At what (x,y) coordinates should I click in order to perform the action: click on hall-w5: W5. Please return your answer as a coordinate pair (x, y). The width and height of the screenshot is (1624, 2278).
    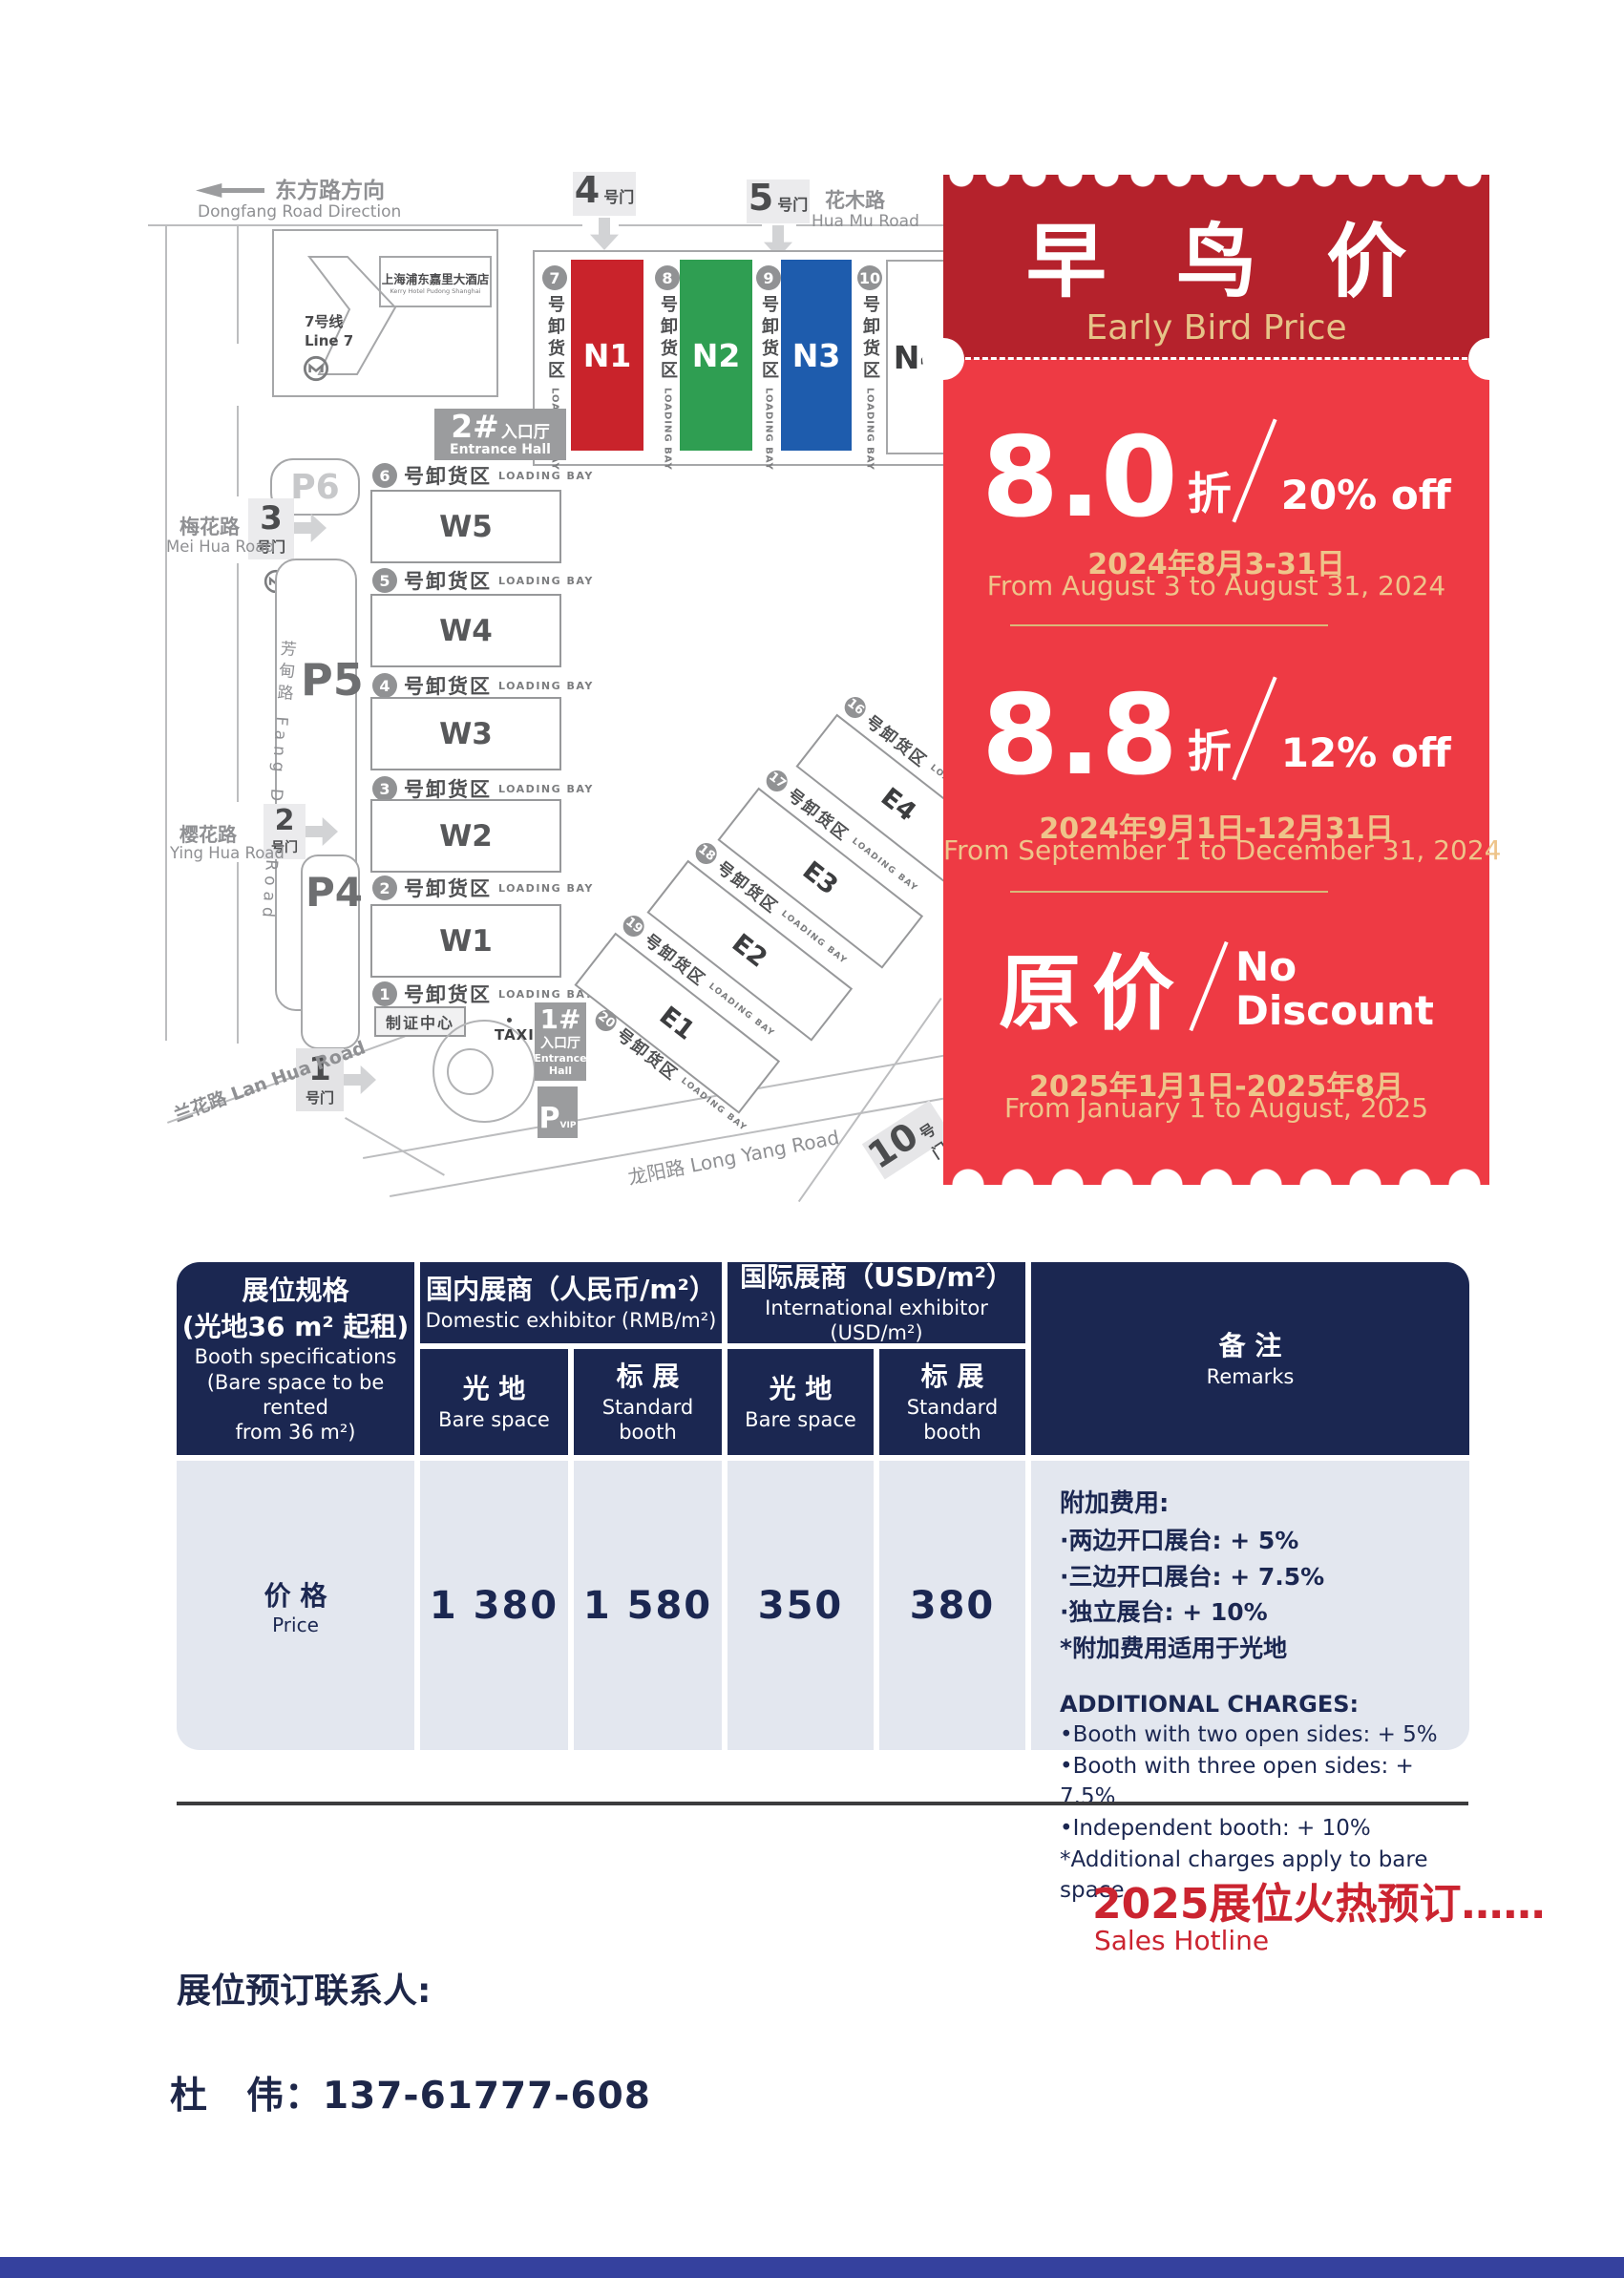
    Looking at the image, I should click on (465, 526).